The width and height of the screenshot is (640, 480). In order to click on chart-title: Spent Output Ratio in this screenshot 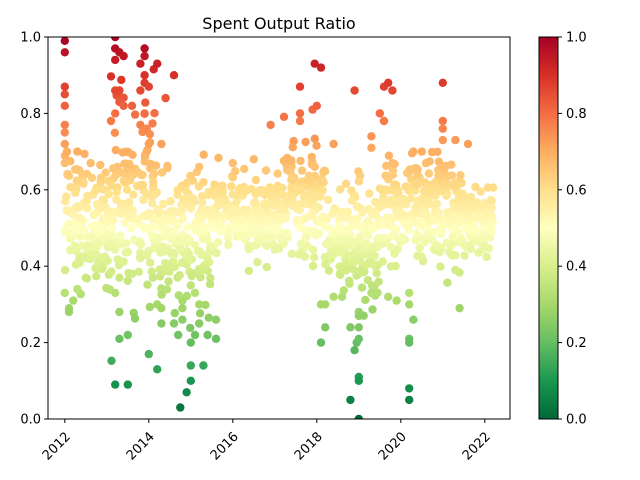, I will do `click(278, 23)`.